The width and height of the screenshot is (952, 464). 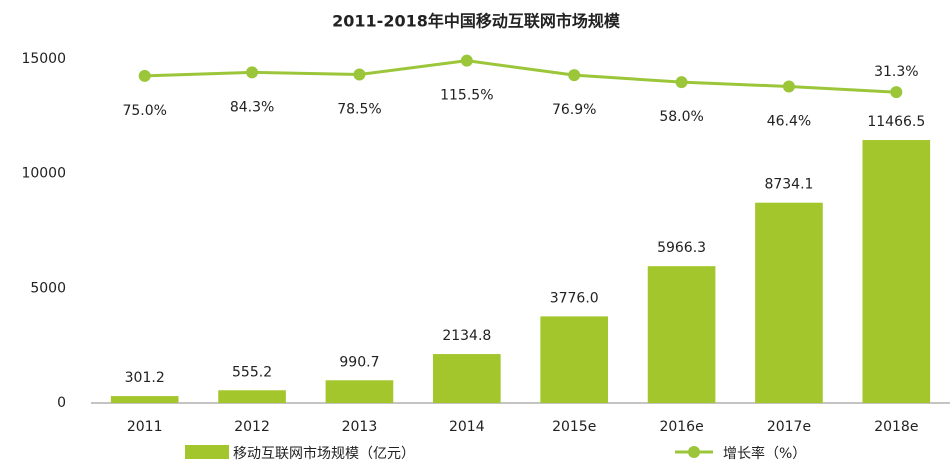 What do you see at coordinates (360, 427) in the screenshot?
I see `x-tick-label: 2013` at bounding box center [360, 427].